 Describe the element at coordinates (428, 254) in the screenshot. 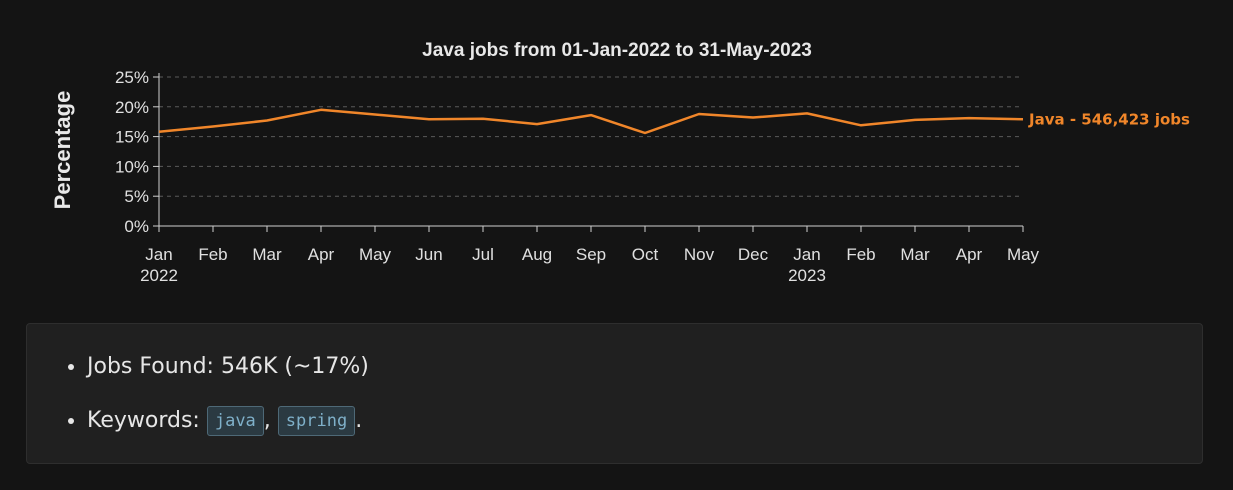

I see `x-tick-label: Jun` at that location.